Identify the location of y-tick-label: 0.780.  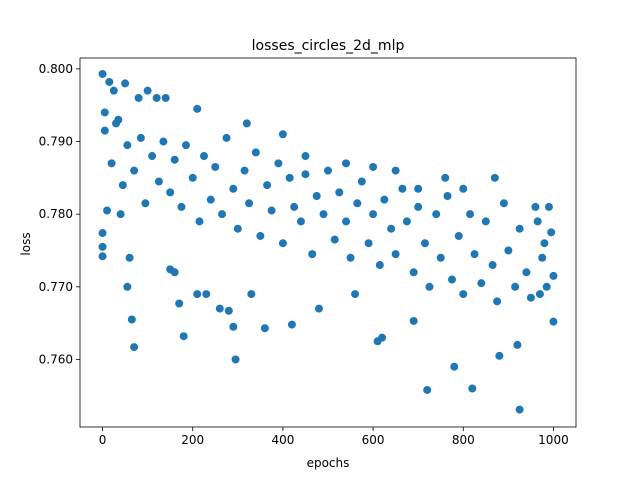
(56, 214).